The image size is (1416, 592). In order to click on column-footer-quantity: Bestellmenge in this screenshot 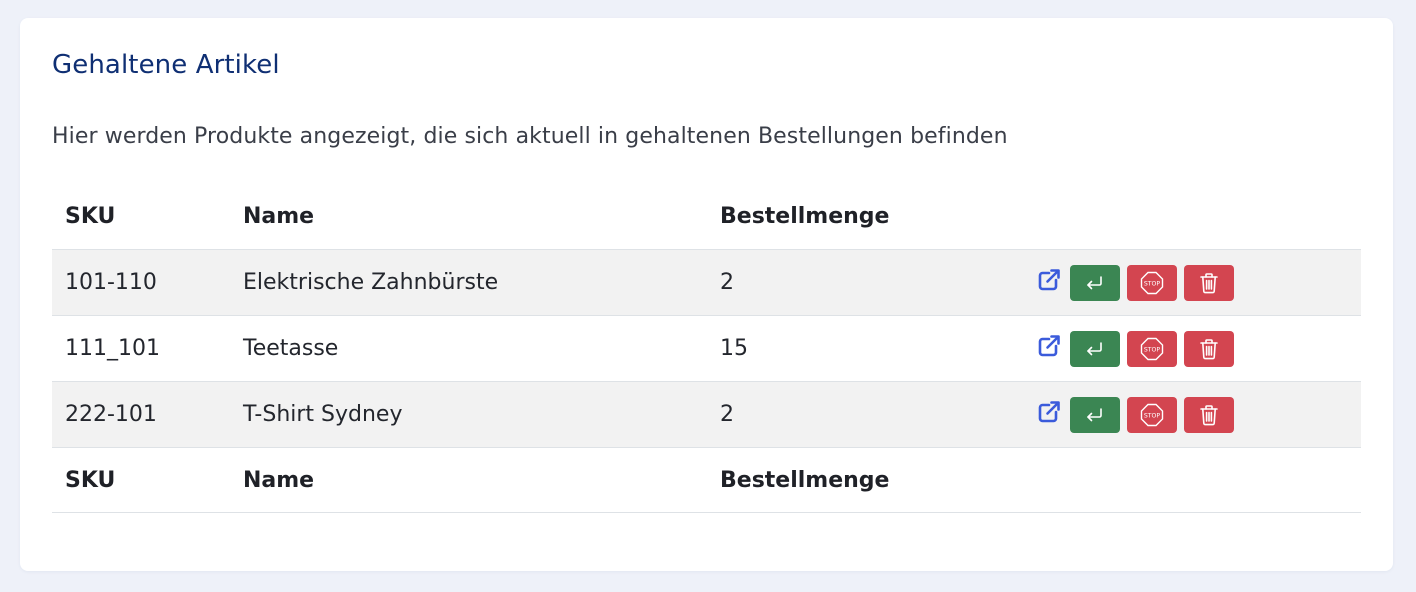, I will do `click(865, 480)`.